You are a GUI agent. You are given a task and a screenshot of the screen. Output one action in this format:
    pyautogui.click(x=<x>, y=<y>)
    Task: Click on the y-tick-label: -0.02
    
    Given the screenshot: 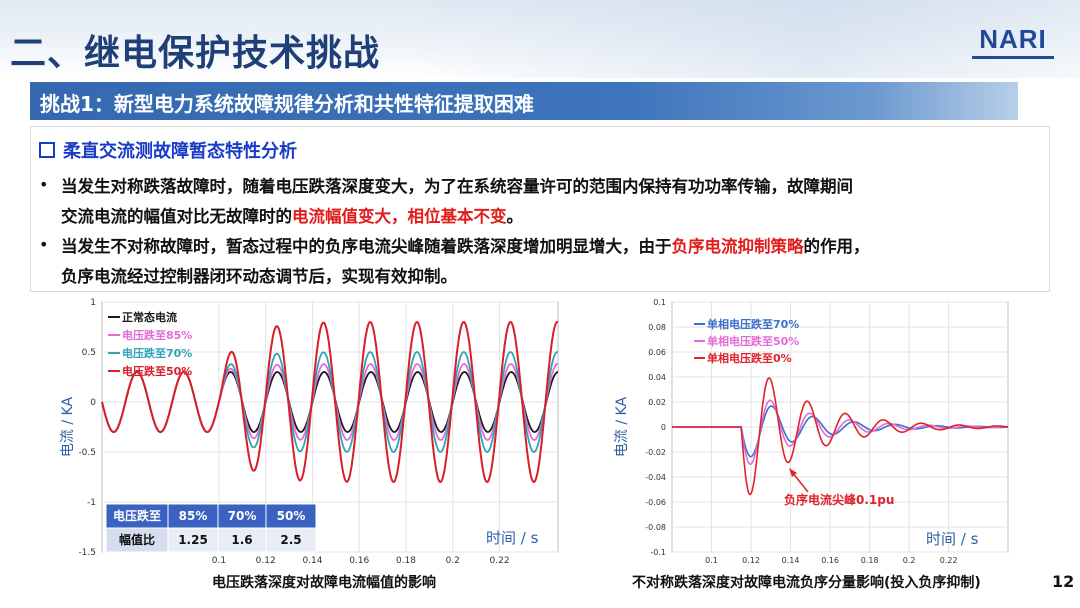 What is the action you would take?
    pyautogui.click(x=655, y=452)
    